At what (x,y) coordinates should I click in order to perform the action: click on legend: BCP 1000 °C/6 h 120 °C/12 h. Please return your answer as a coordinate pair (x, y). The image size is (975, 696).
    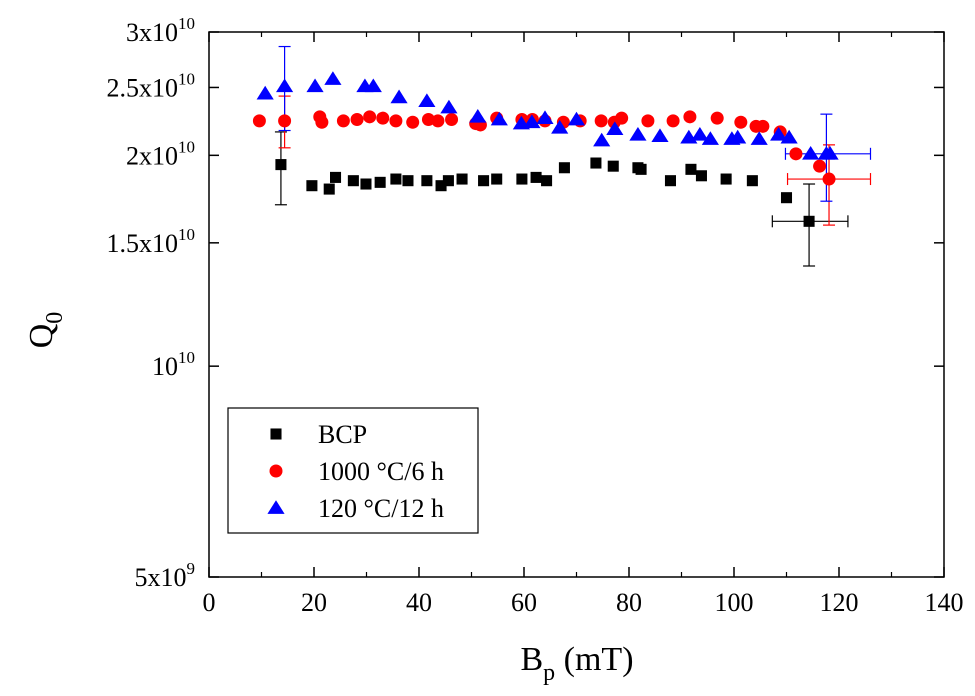
    Looking at the image, I should click on (353, 470).